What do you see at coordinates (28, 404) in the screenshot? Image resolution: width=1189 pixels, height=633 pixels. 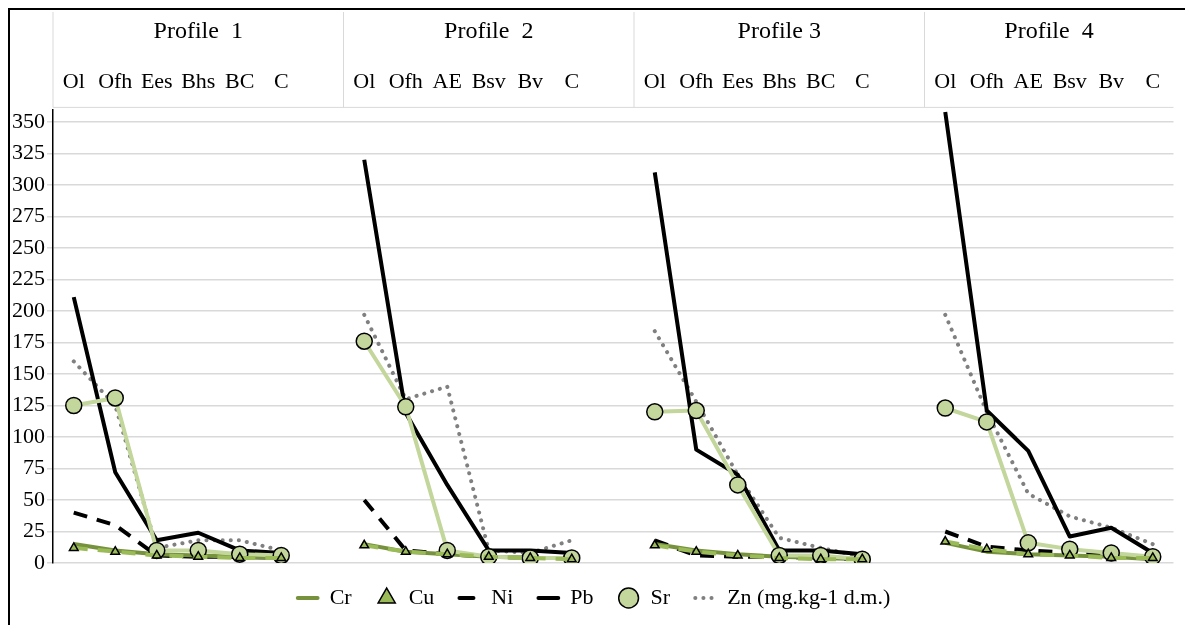 I see `y-tick-label: 125` at bounding box center [28, 404].